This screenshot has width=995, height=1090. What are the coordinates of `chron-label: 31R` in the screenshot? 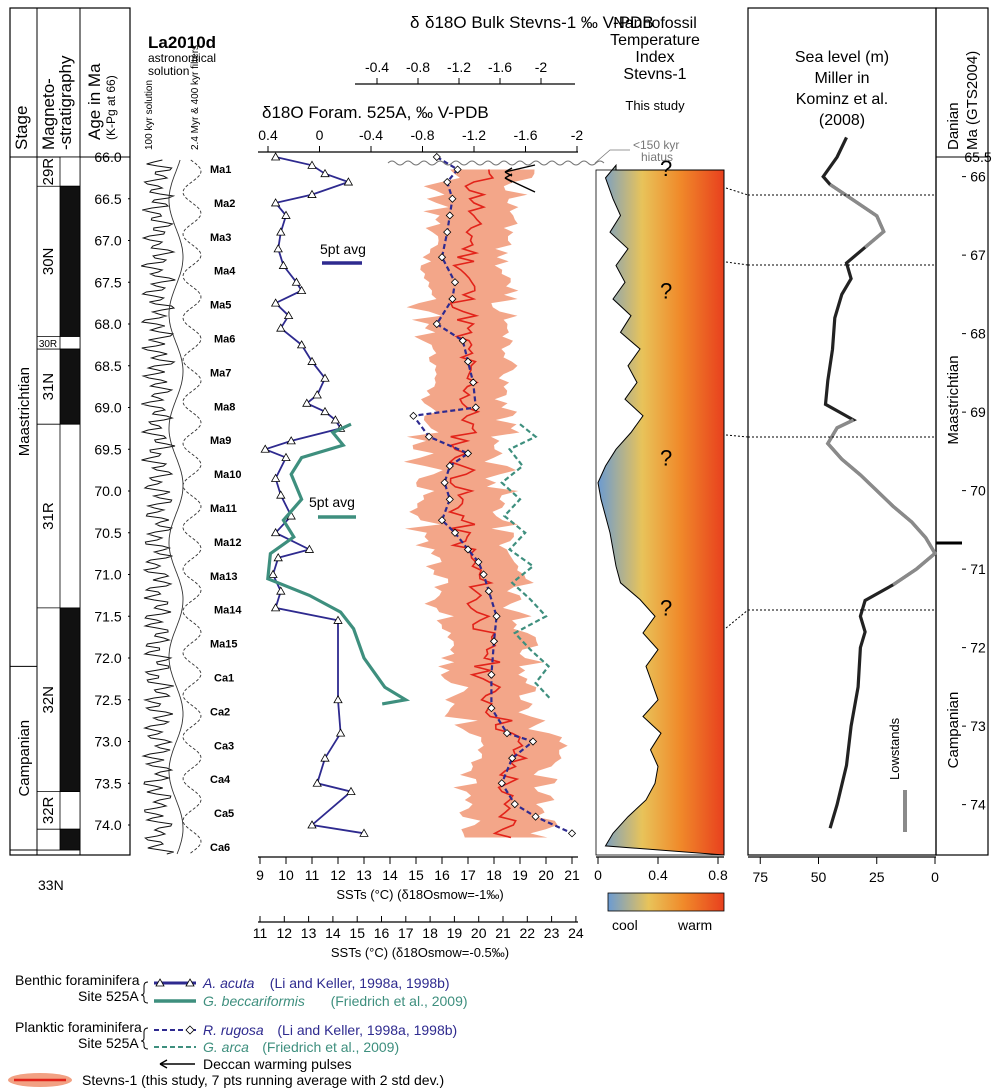 It's located at (48, 516).